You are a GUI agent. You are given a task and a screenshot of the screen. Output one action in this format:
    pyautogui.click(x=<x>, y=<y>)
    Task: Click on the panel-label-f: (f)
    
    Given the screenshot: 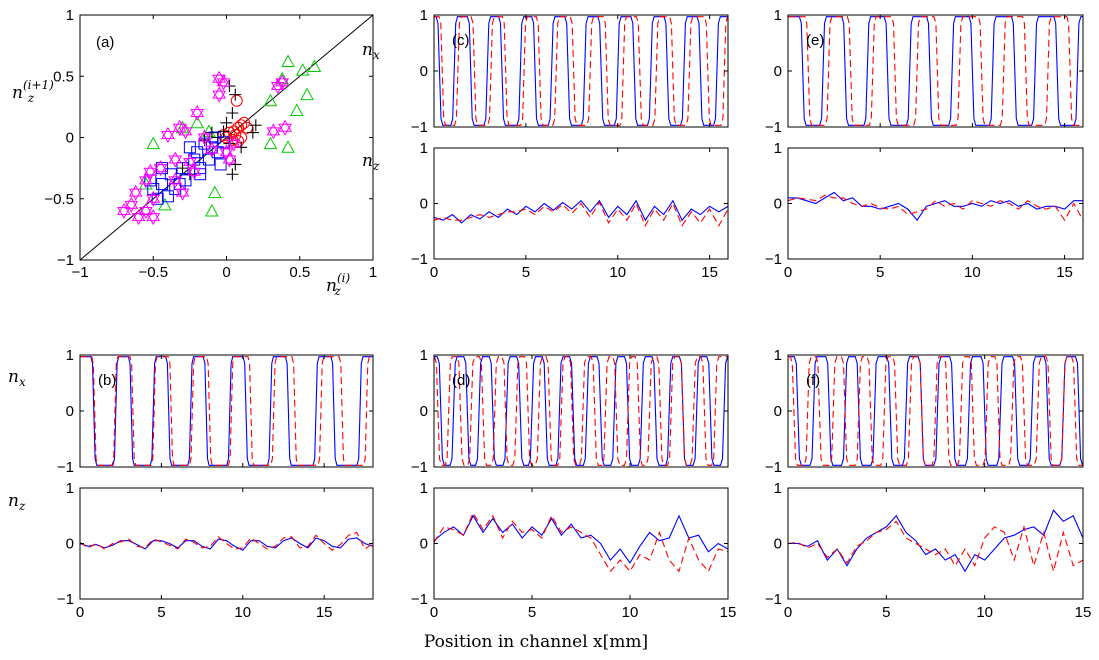 What is the action you would take?
    pyautogui.click(x=813, y=380)
    